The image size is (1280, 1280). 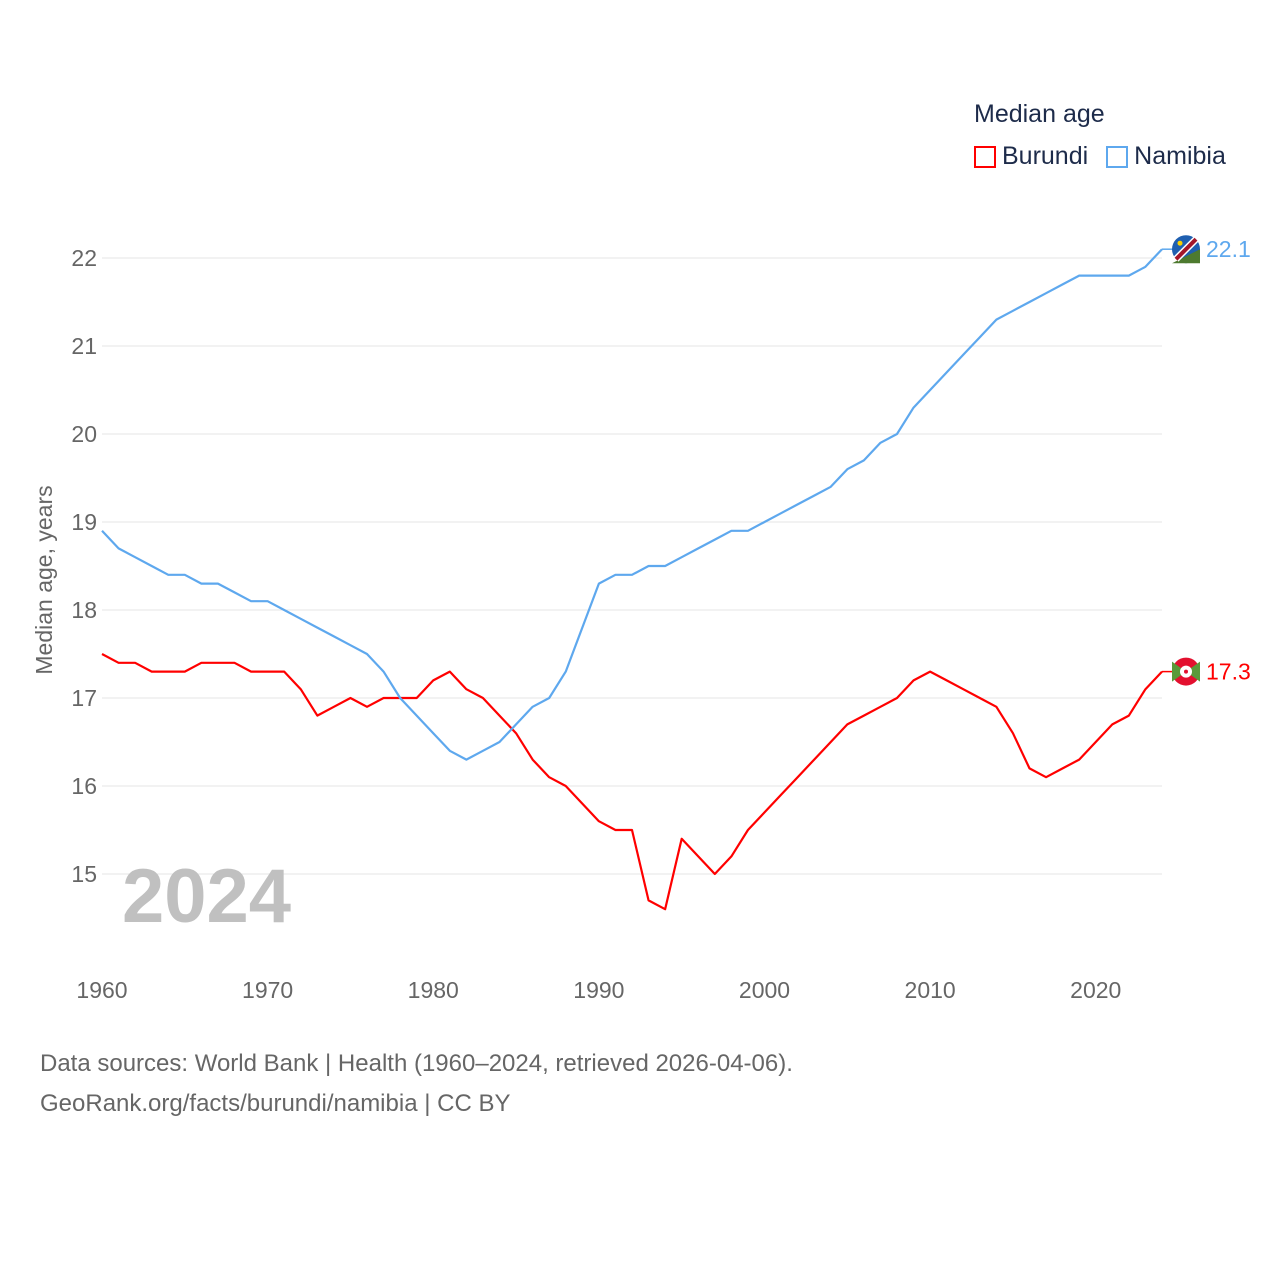 I want to click on end-value-label-burundi: 17.3, so click(x=1228, y=672).